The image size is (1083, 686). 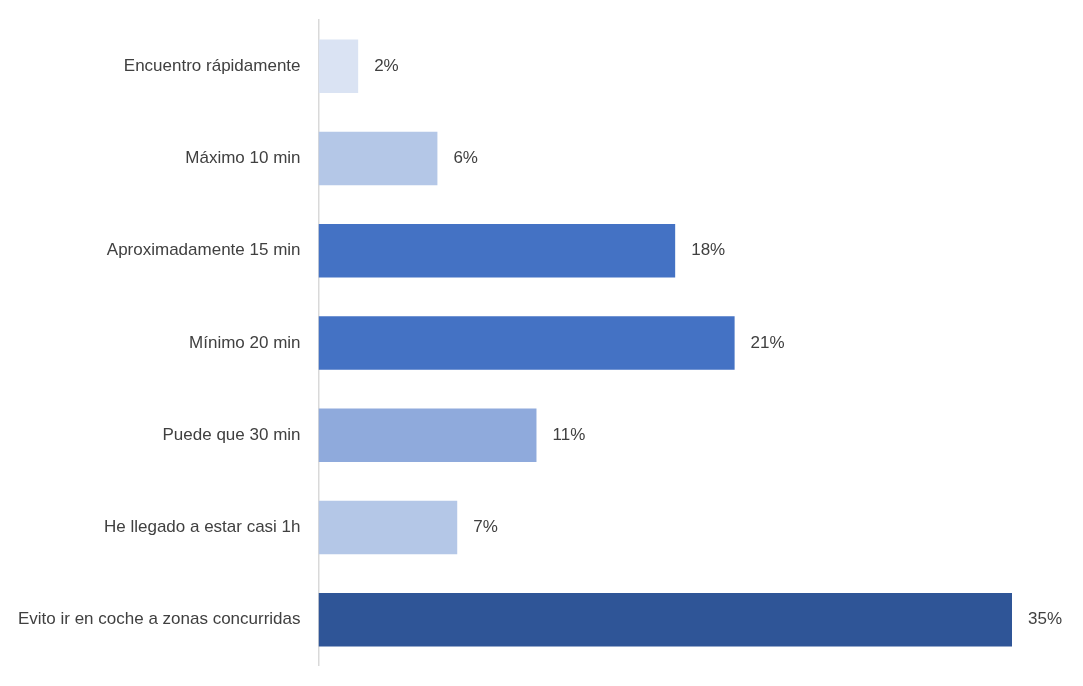 What do you see at coordinates (231, 434) in the screenshot?
I see `y-tick-label: Puede que 30 min` at bounding box center [231, 434].